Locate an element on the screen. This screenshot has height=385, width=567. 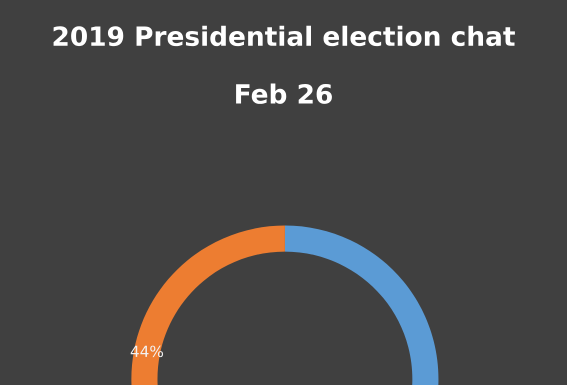
chart-subtitle: Feb 26 is located at coordinates (284, 93).